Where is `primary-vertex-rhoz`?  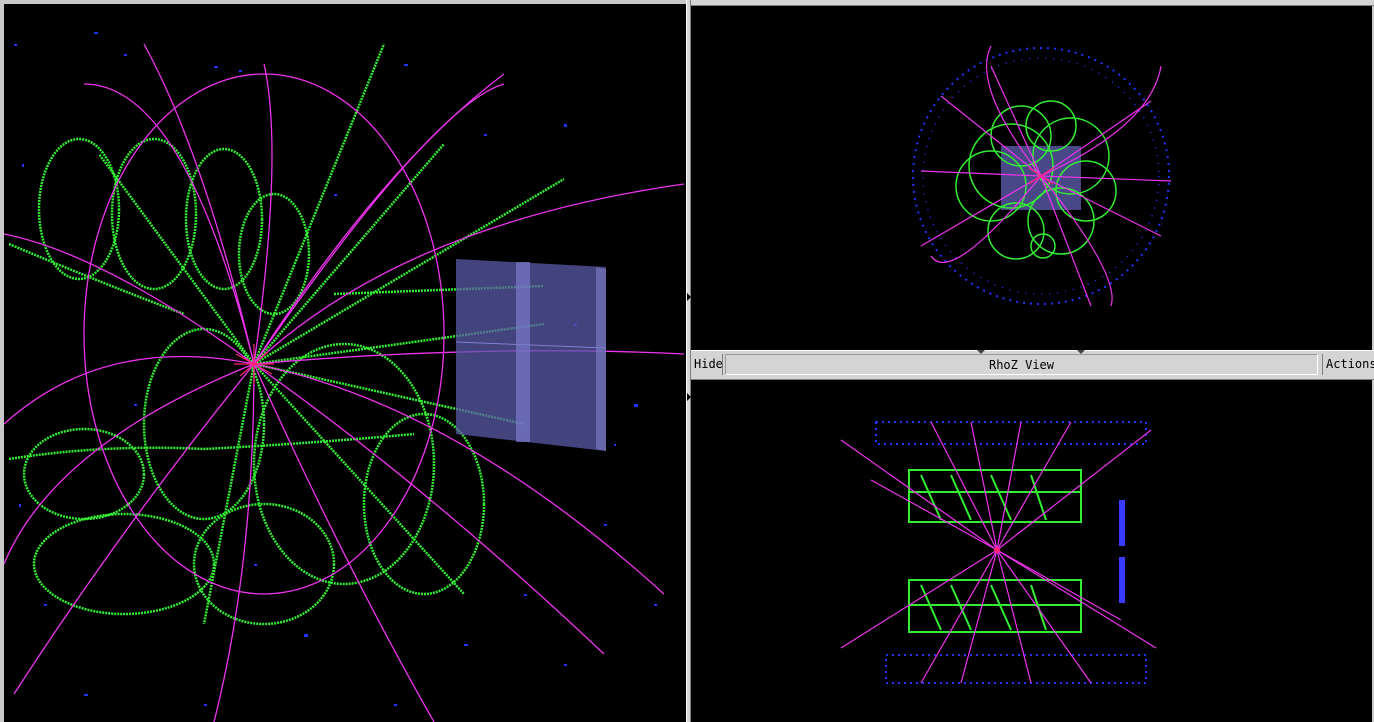
primary-vertex-rhoz is located at coordinates (997, 550).